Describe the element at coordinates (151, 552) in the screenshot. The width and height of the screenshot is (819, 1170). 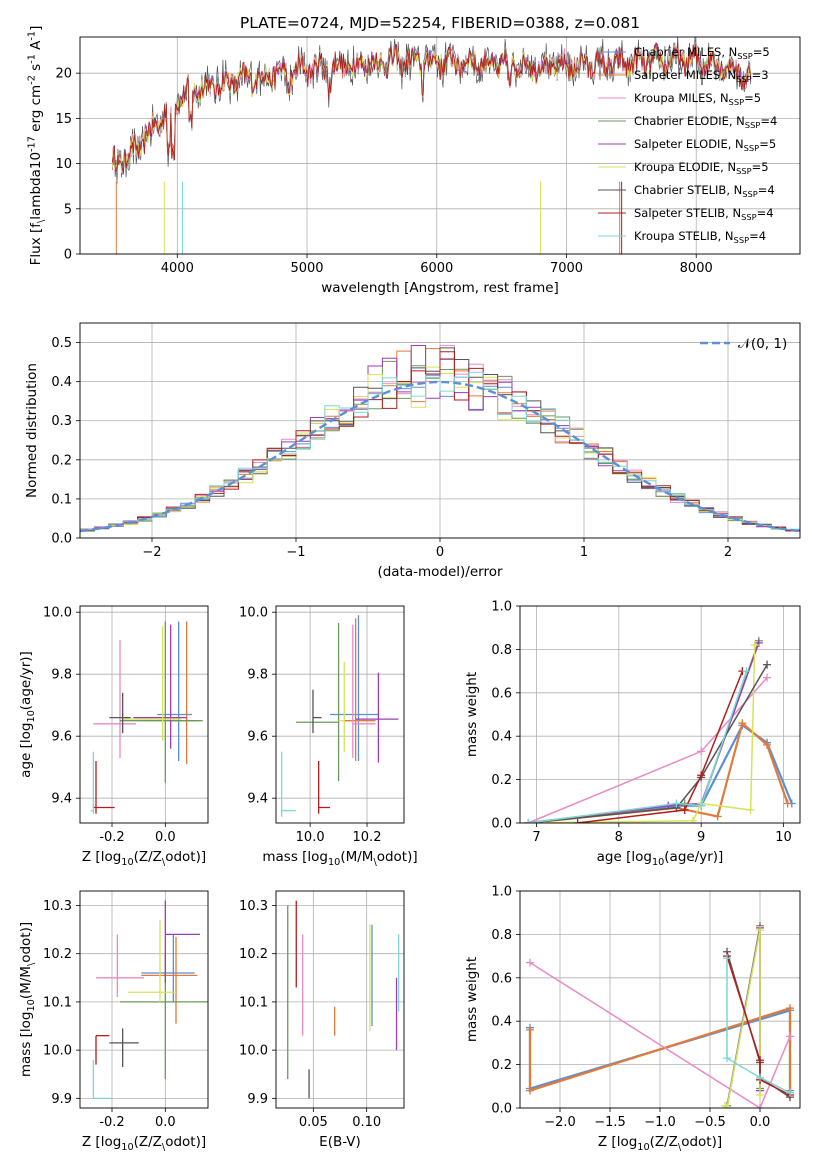
I see `x-tick-label: −2` at that location.